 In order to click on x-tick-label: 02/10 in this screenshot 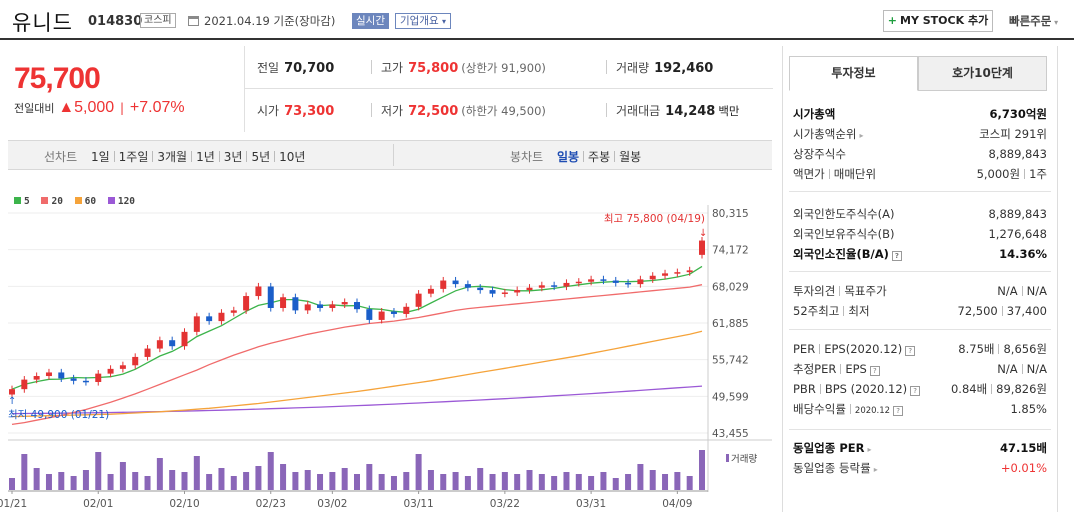, I will do `click(184, 504)`.